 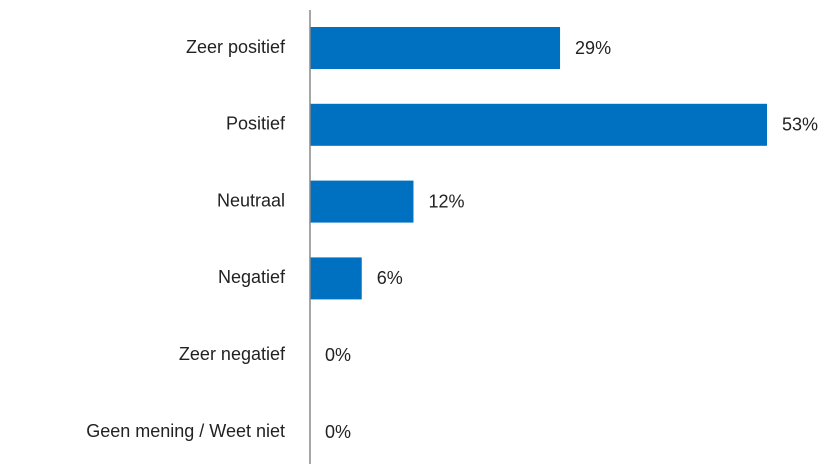 I want to click on value-label: 12%, so click(x=446, y=201).